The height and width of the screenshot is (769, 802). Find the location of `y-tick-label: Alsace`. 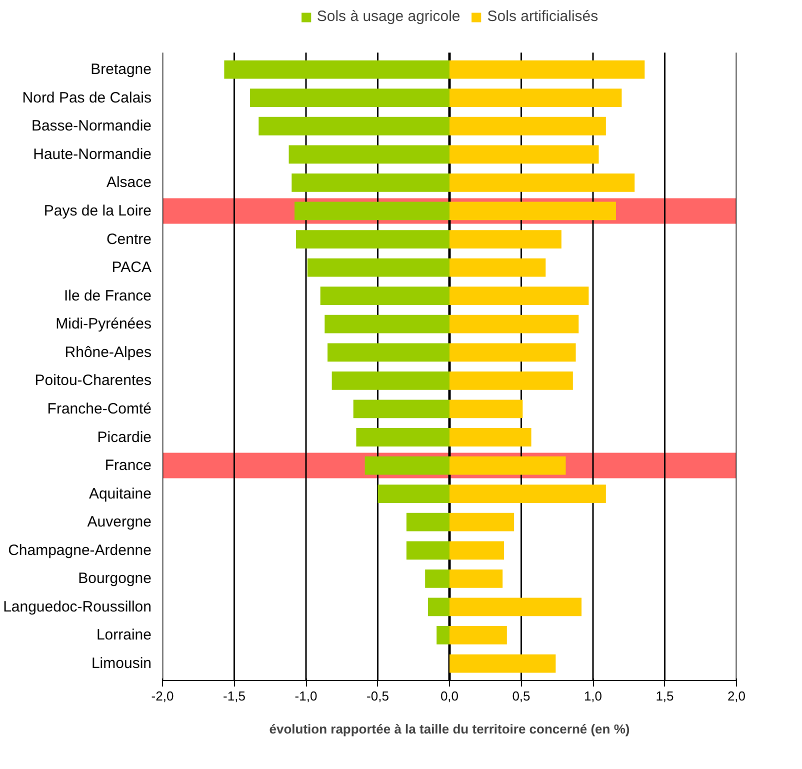

y-tick-label: Alsace is located at coordinates (129, 183).